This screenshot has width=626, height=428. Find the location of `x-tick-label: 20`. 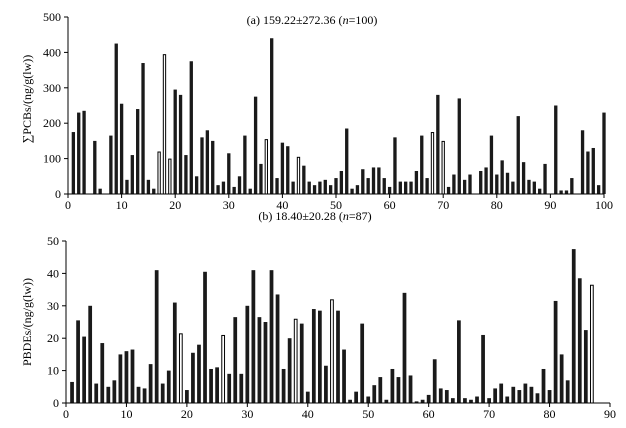

x-tick-label: 20 is located at coordinates (187, 414).